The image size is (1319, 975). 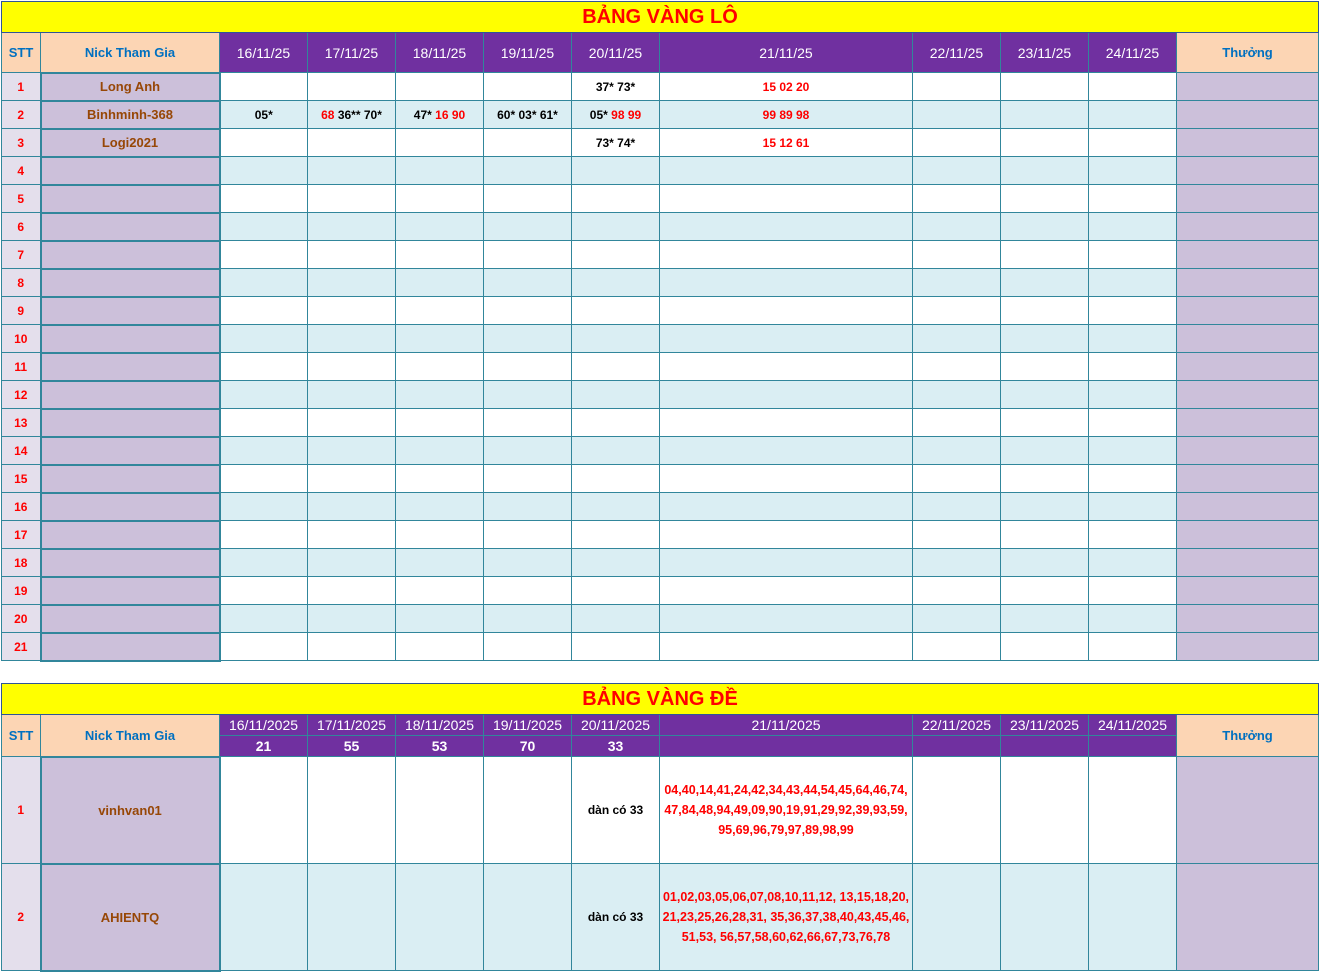 What do you see at coordinates (130, 86) in the screenshot?
I see `nick-cell: Long Anh` at bounding box center [130, 86].